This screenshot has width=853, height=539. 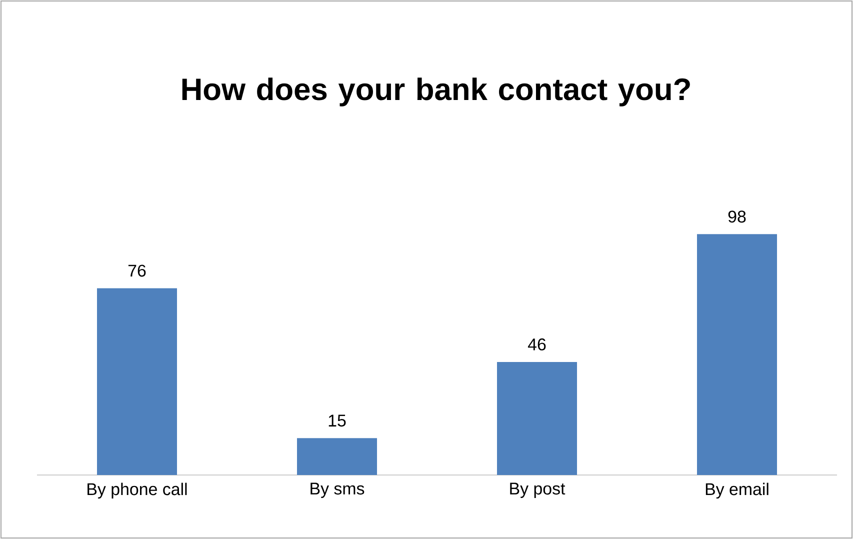 I want to click on data-label: 46, so click(x=537, y=344).